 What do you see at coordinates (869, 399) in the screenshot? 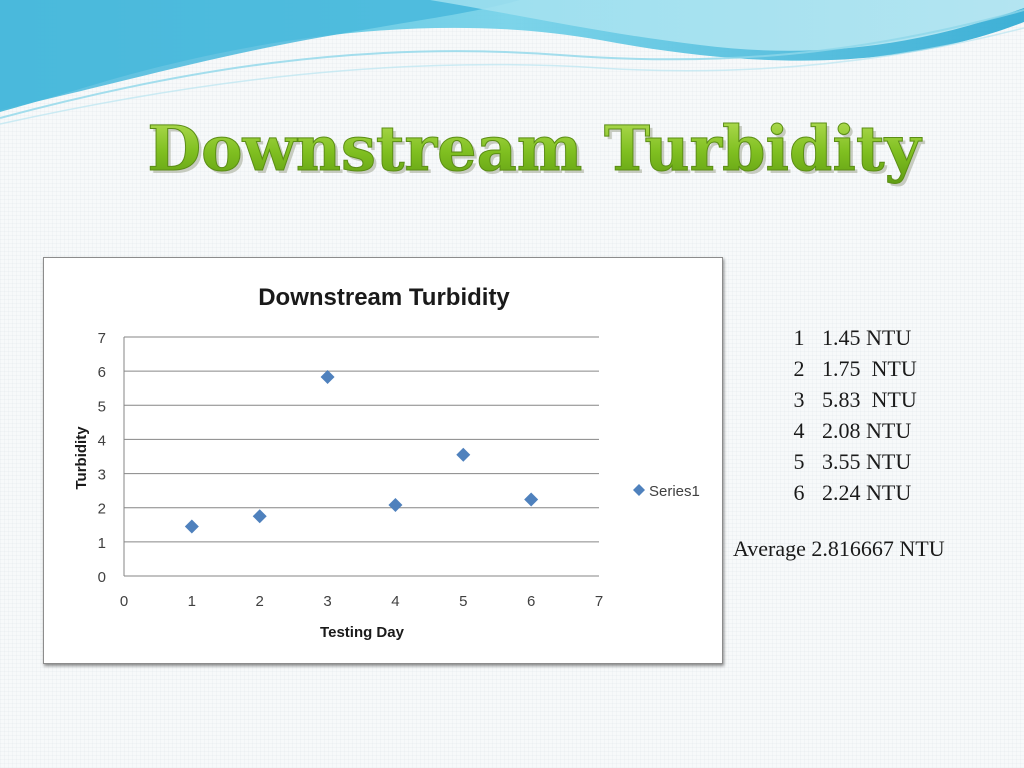
I see `reading-value: 5.83 NTU` at bounding box center [869, 399].